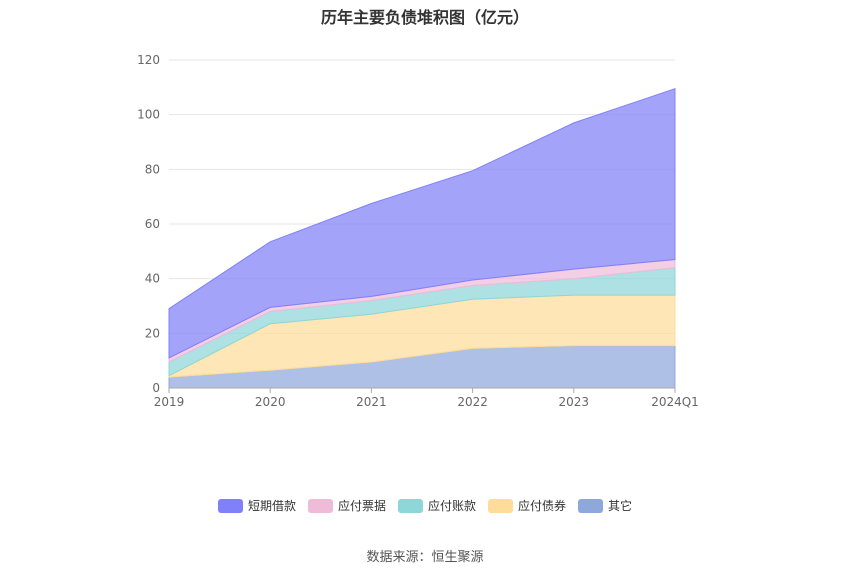 The image size is (850, 575). I want to click on legend-label: 应付账款, so click(451, 506).